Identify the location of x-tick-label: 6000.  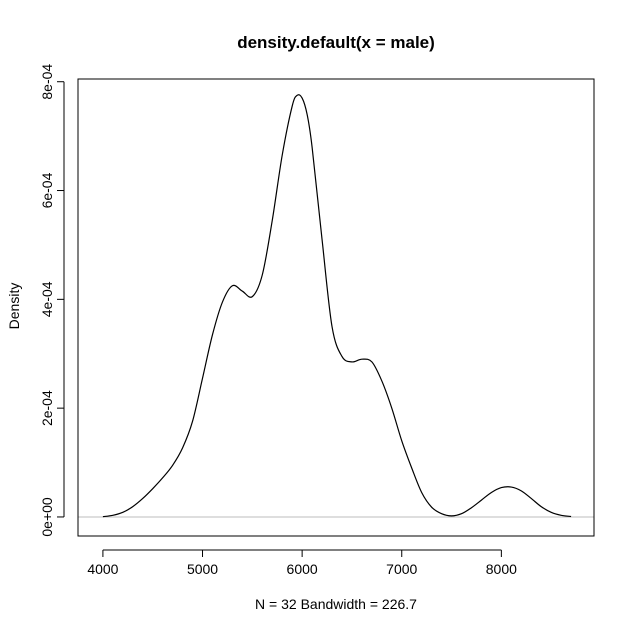
(302, 569).